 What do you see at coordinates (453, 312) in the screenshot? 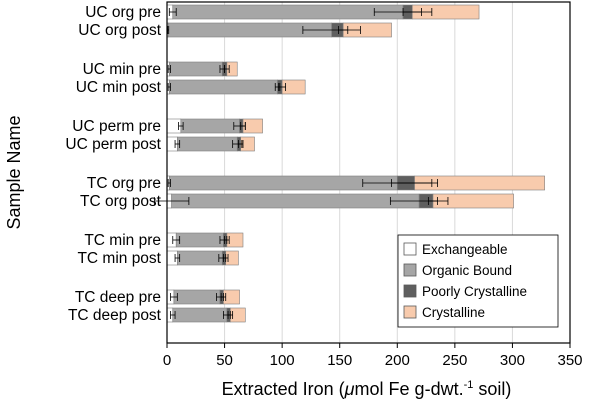
I see `legend-label: Crystalline` at bounding box center [453, 312].